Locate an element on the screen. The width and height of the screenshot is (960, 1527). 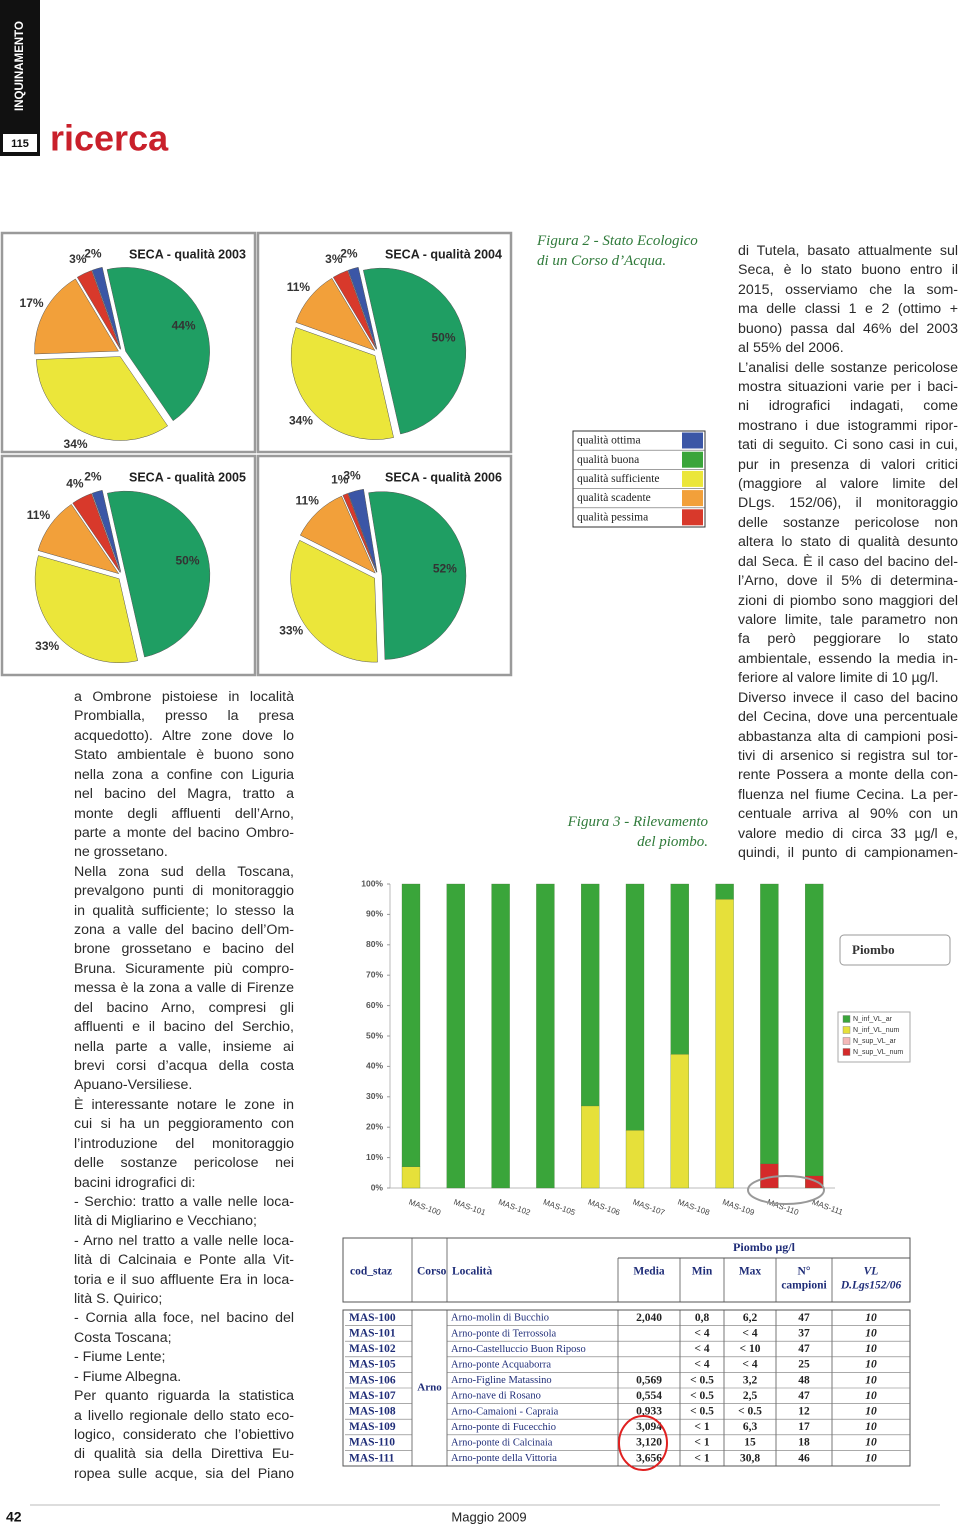
y-tick-label: 20% is located at coordinates (374, 1126).